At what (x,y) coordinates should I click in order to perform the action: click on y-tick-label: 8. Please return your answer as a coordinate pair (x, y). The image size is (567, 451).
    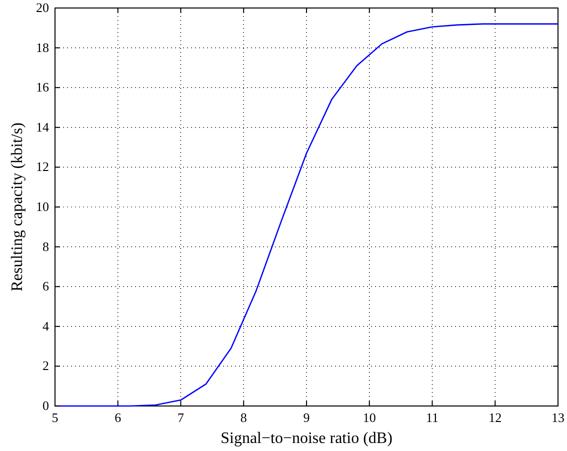
    Looking at the image, I should click on (45, 246).